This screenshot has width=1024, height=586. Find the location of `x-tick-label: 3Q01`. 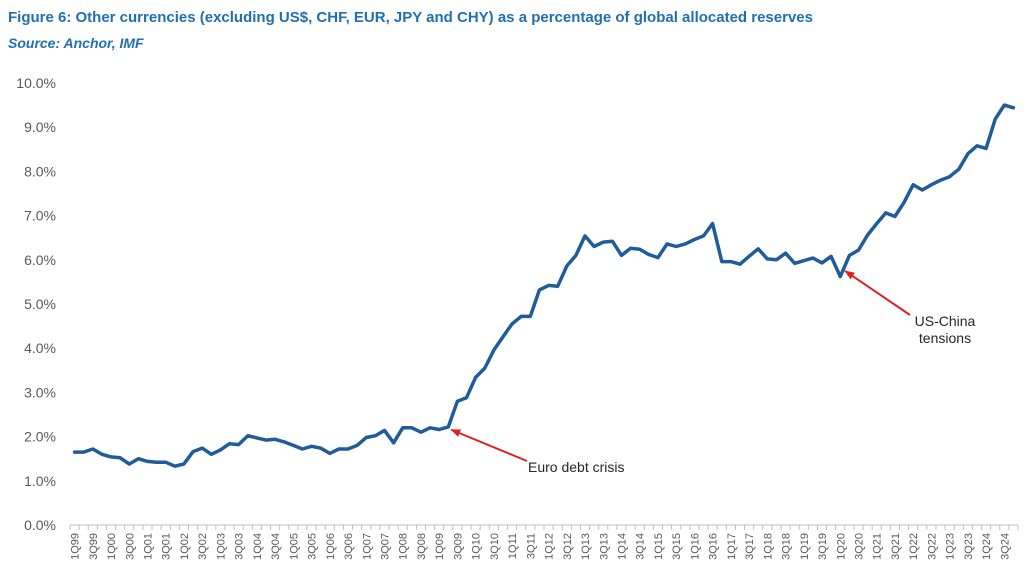

x-tick-label: 3Q01 is located at coordinates (167, 546).